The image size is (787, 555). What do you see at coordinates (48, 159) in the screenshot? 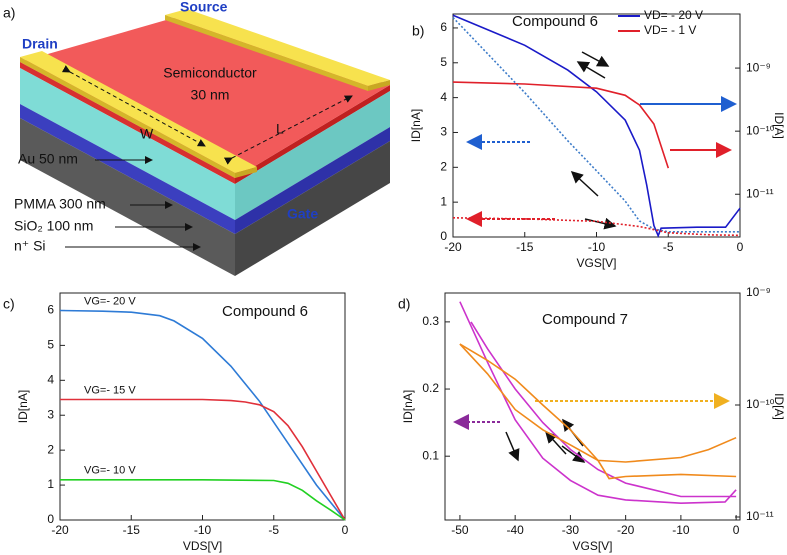
I see `au-label: Au 50 nm` at bounding box center [48, 159].